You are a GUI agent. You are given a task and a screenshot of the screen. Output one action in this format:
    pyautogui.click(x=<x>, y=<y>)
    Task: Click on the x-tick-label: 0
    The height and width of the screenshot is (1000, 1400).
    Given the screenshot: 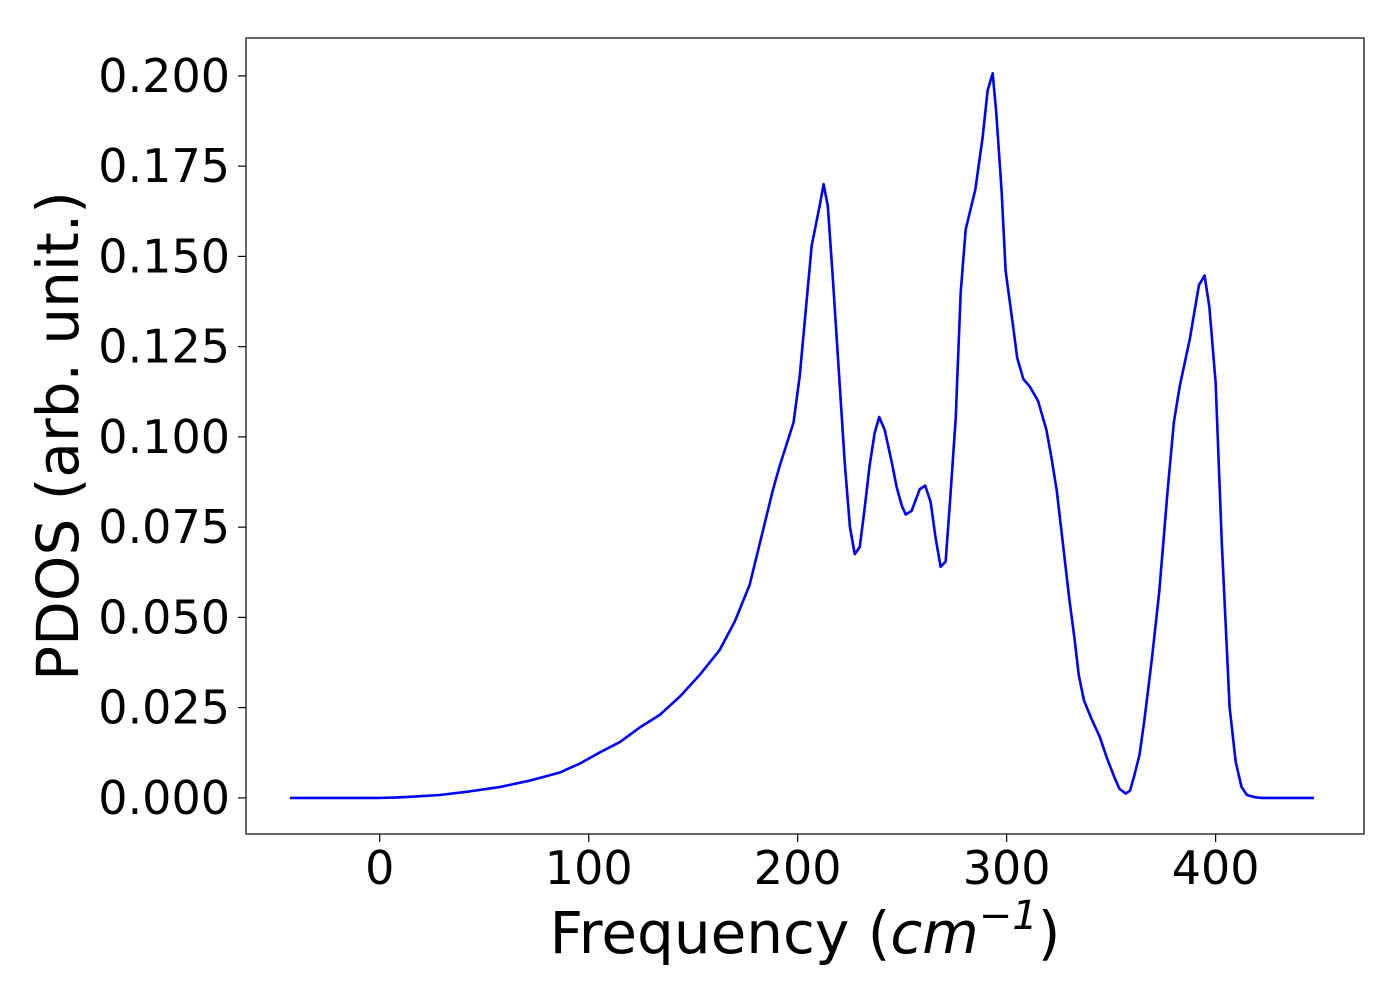 What is the action you would take?
    pyautogui.click(x=379, y=868)
    